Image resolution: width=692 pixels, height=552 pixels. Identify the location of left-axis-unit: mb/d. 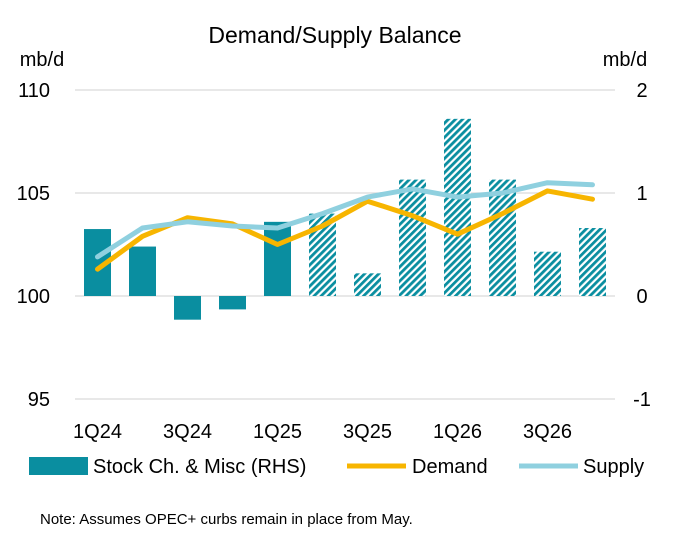
(42, 60).